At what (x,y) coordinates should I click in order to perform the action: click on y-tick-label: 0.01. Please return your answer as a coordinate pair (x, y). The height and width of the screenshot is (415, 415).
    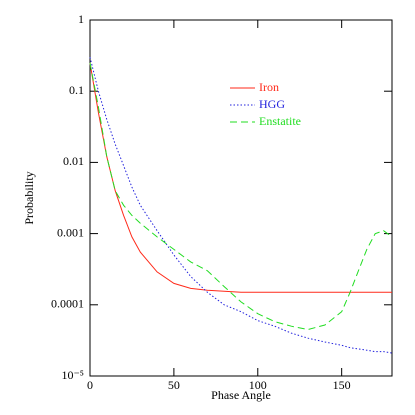
    Looking at the image, I should click on (73, 161).